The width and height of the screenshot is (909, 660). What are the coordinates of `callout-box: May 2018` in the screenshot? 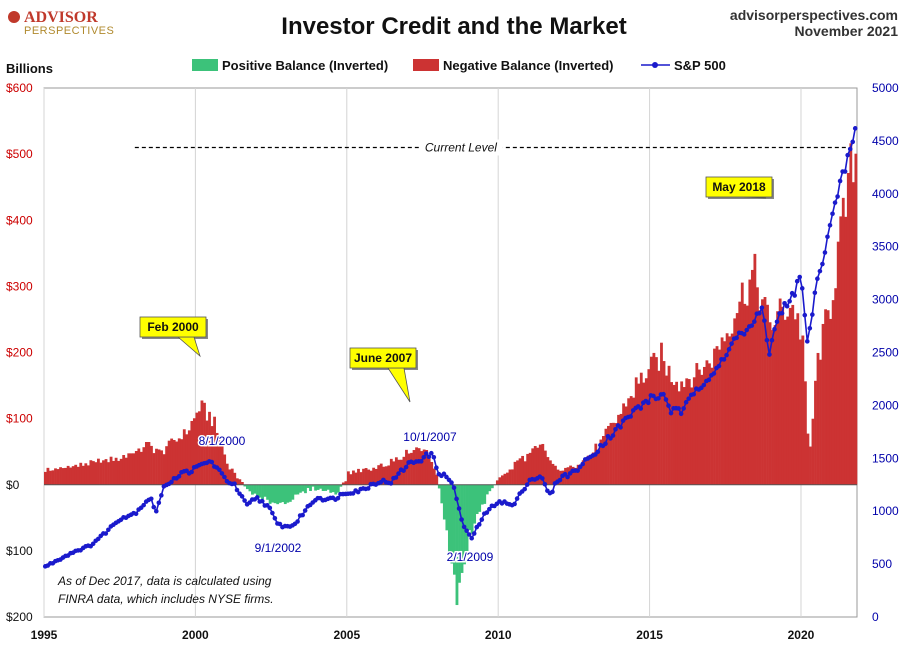 It's located at (739, 187).